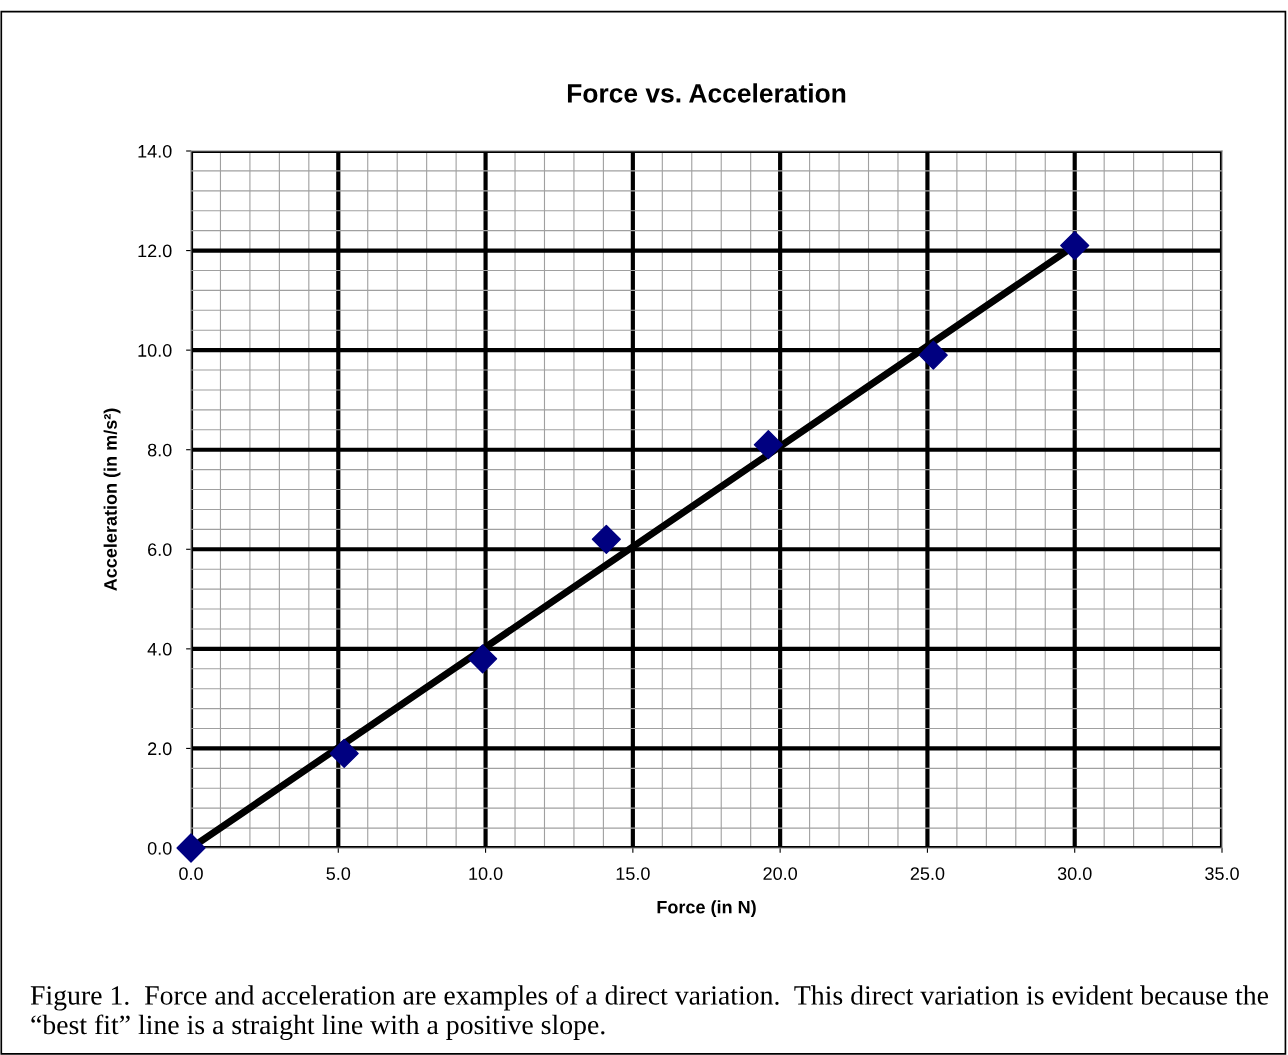 This screenshot has height=1055, width=1288. Describe the element at coordinates (780, 874) in the screenshot. I see `x-tick-label: 20.0` at that location.